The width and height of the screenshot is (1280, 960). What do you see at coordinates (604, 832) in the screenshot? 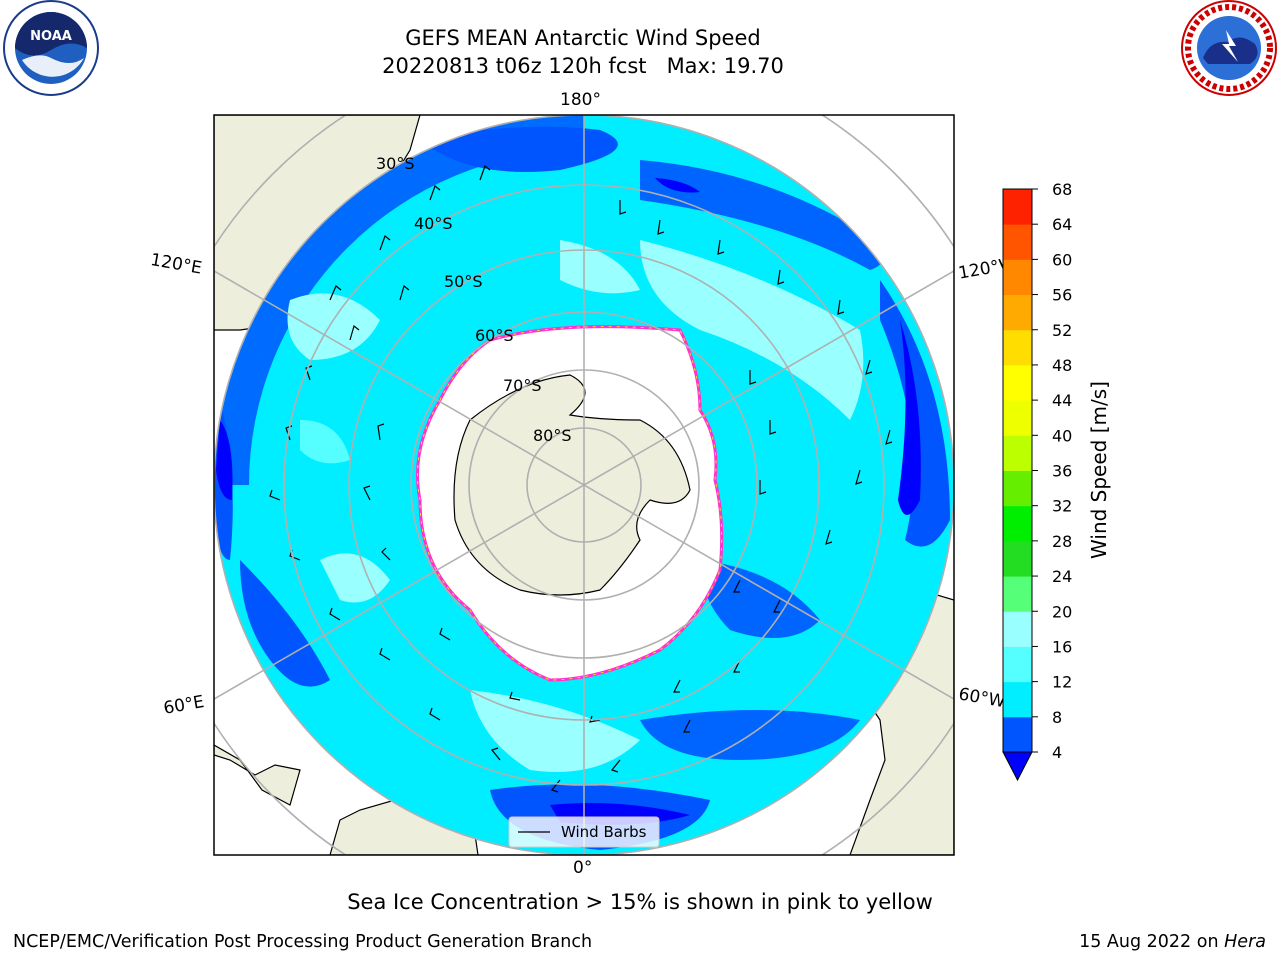
I see `legend-label: Wind Barbs` at bounding box center [604, 832].